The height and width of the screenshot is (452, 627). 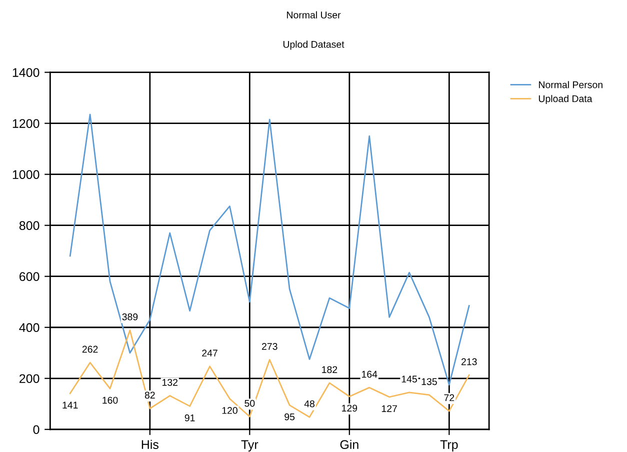 What do you see at coordinates (170, 382) in the screenshot?
I see `data-label: 132` at bounding box center [170, 382].